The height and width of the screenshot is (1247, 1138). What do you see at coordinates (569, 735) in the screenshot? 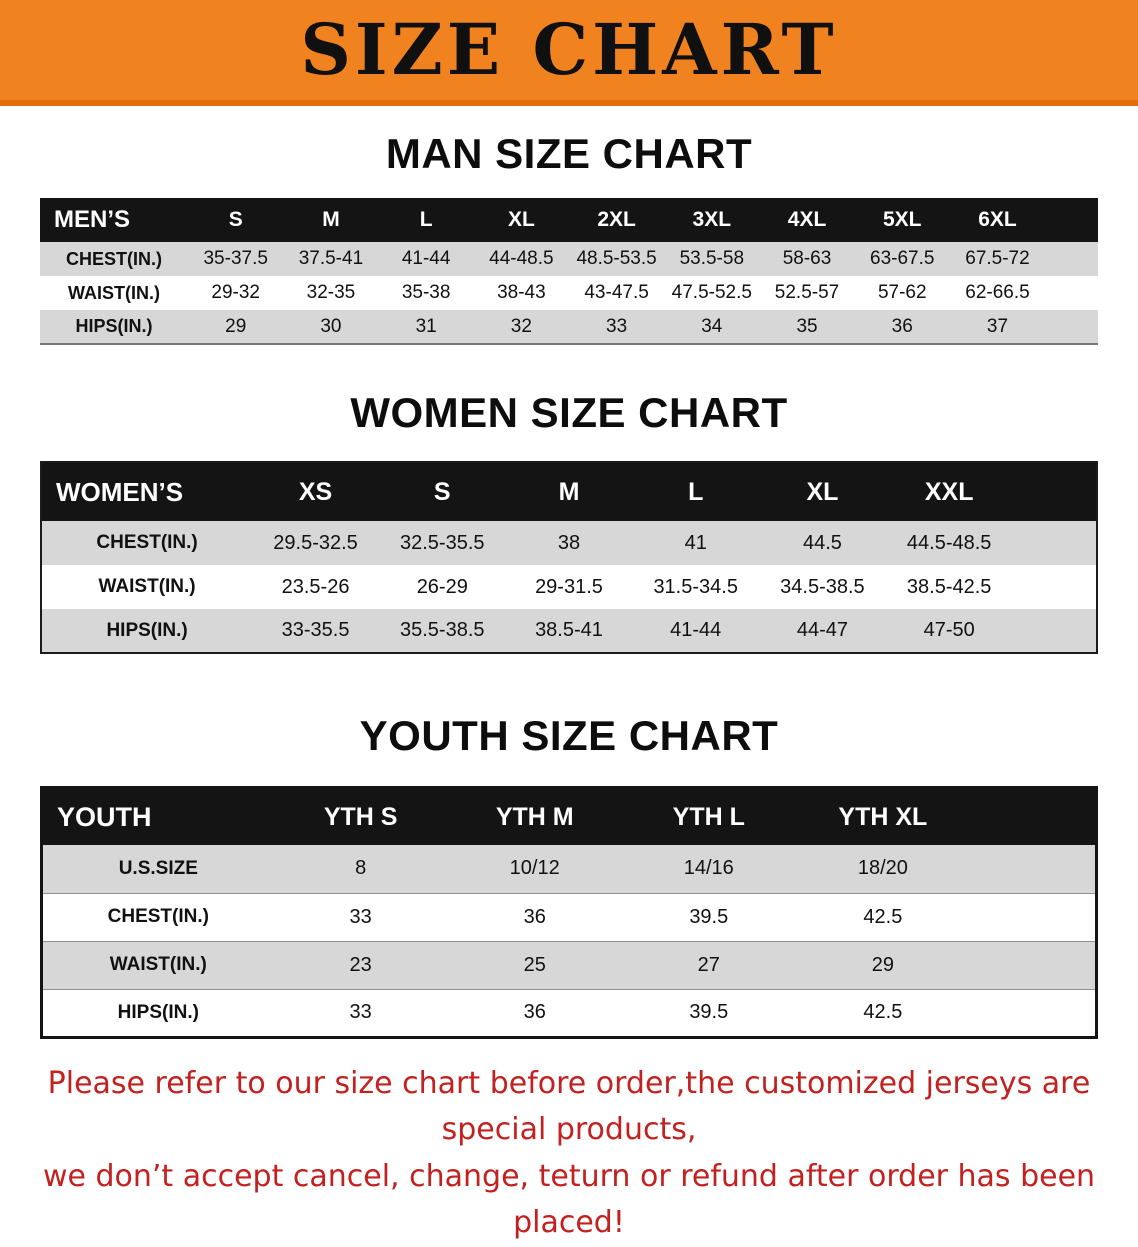
I see `youth-section-heading: YOUTH SIZE CHART` at bounding box center [569, 735].